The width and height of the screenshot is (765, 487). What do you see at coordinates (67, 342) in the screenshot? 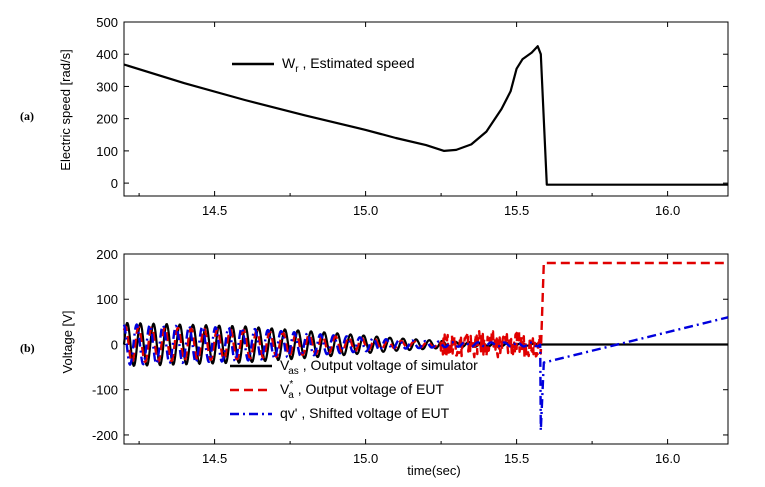
I see `panel-b-ylabel: Voltage [V]` at bounding box center [67, 342].